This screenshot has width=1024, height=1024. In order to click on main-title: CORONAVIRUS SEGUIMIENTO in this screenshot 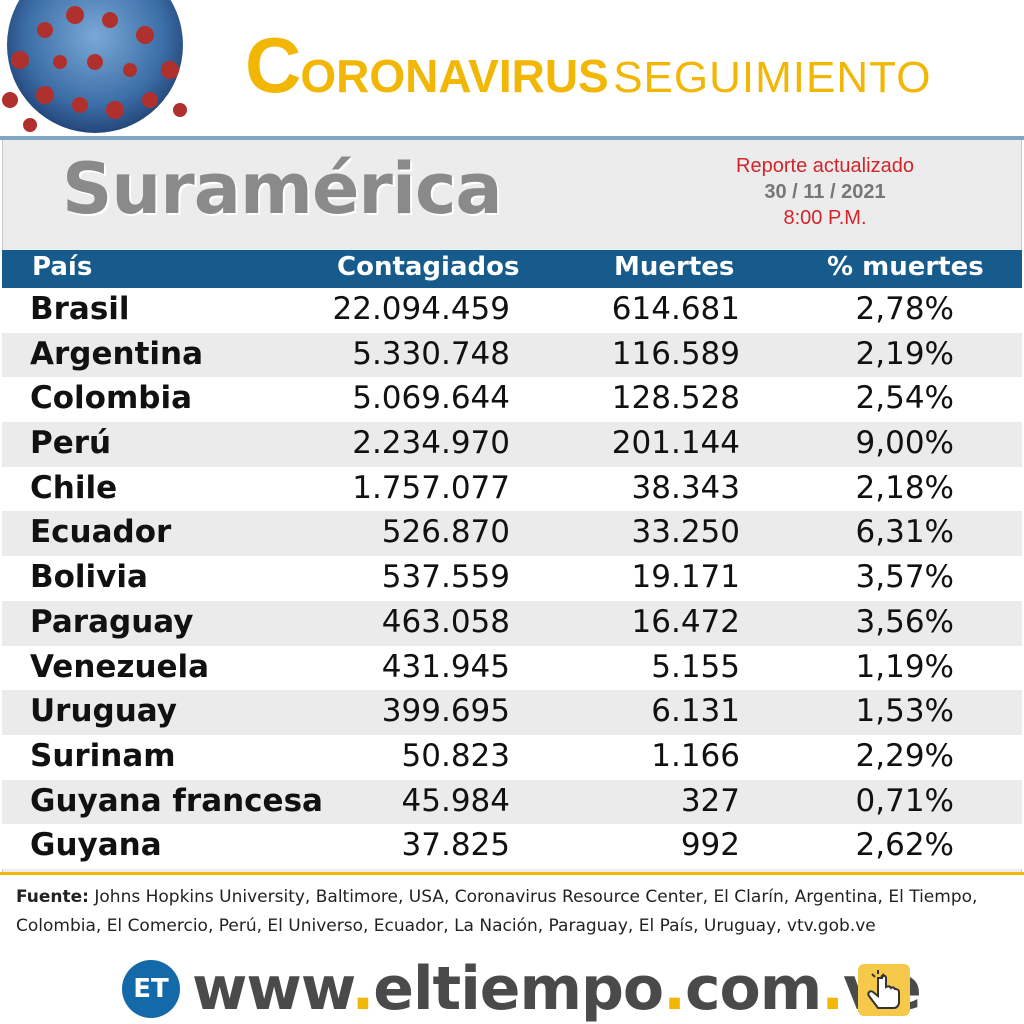, I will do `click(588, 65)`.